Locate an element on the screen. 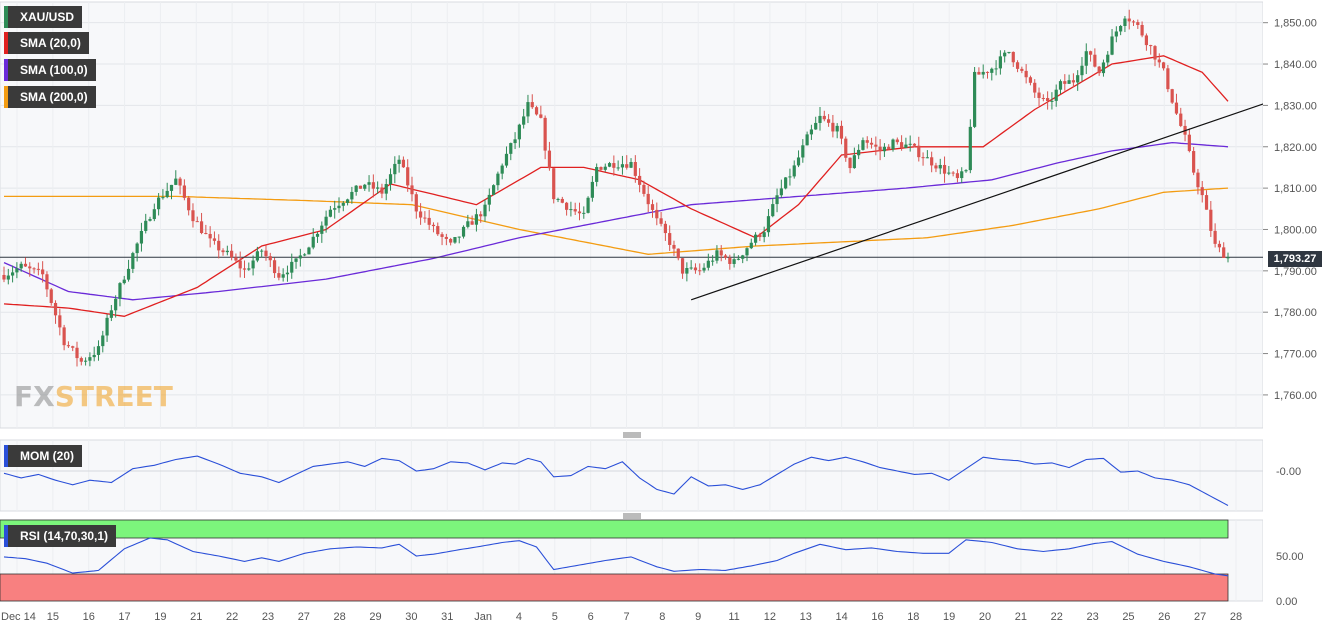 This screenshot has width=1336, height=628. legend-xauusd: XAU/USD is located at coordinates (43, 17).